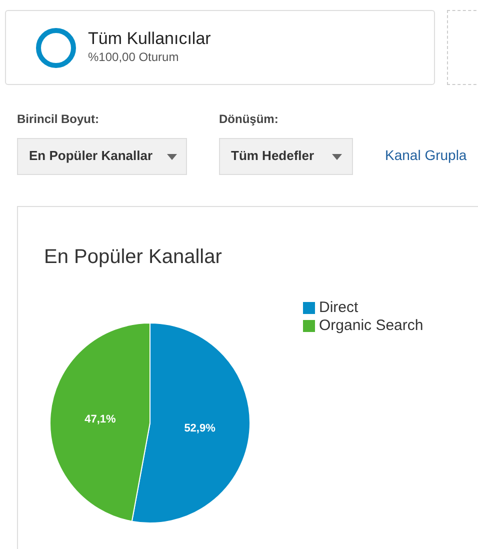 The image size is (478, 549). I want to click on text: %100,00 Oturum, so click(133, 57).